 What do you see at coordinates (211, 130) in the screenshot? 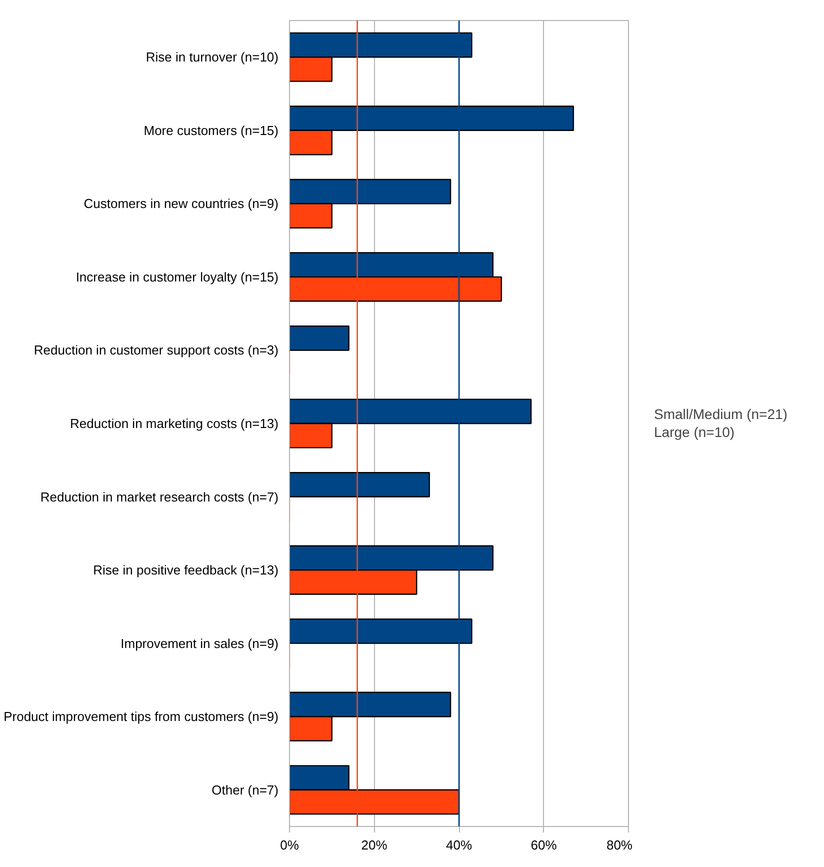
I see `y-tick-label: More customers (n=15)` at bounding box center [211, 130].